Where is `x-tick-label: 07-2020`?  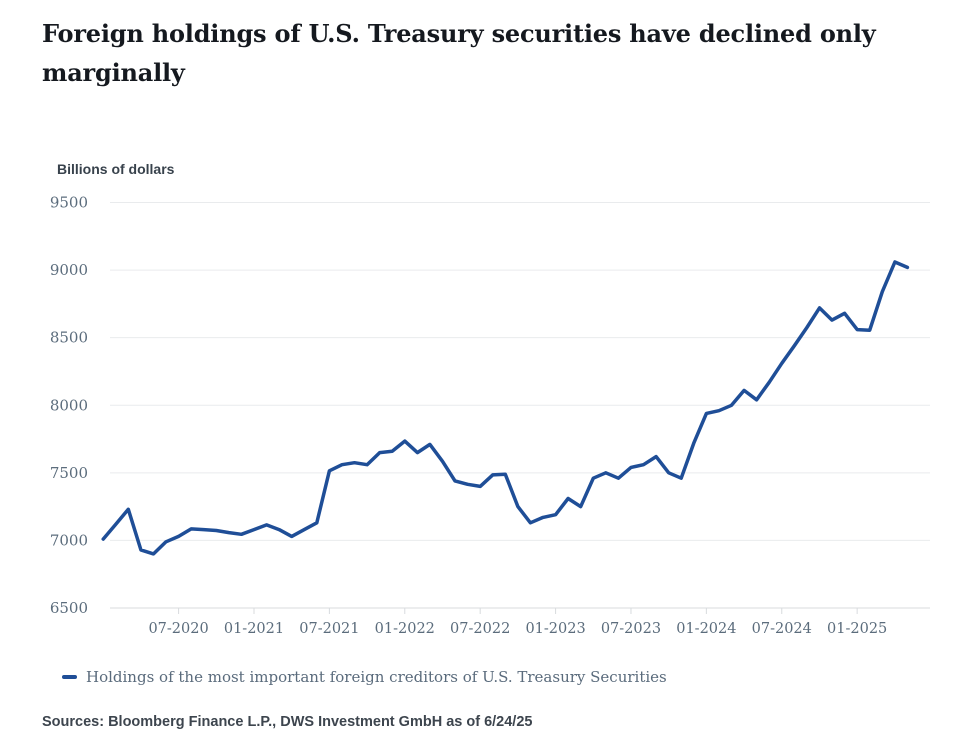
x-tick-label: 07-2020 is located at coordinates (178, 629).